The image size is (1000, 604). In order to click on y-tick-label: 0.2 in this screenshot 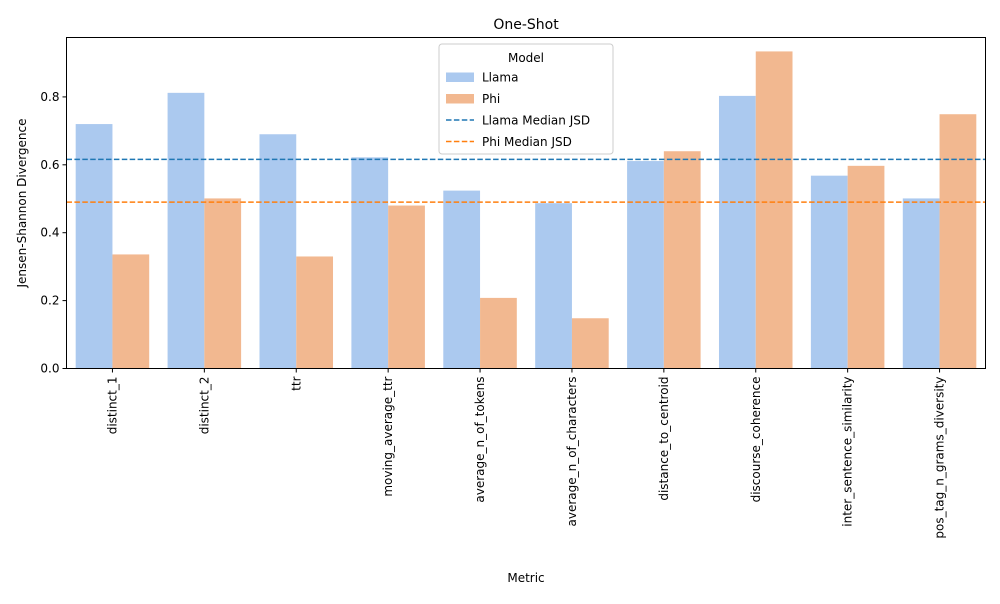, I will do `click(49, 301)`.